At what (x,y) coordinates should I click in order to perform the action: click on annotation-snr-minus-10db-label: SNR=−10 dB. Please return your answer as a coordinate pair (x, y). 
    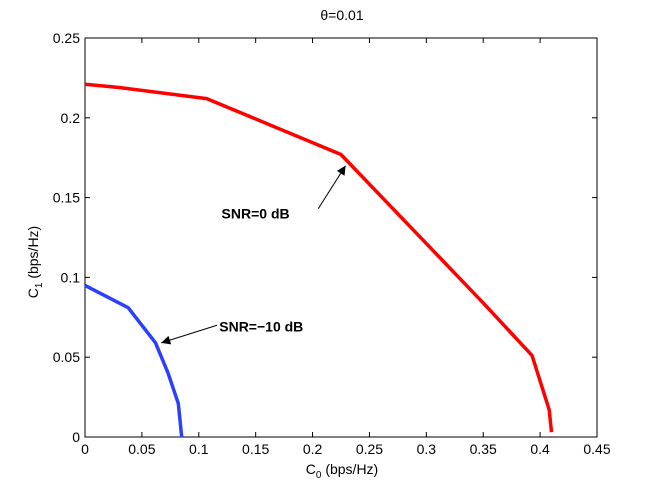
    Looking at the image, I should click on (261, 327).